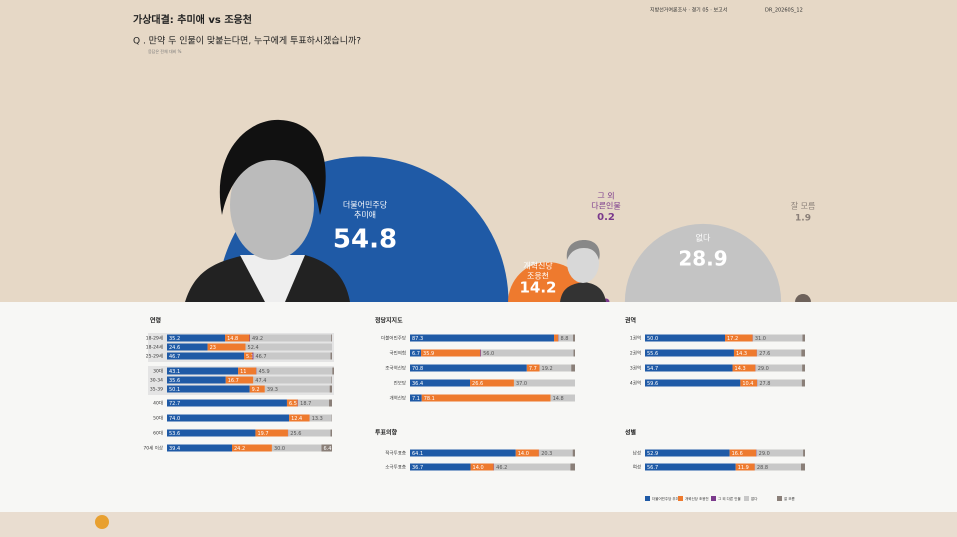 Image resolution: width=957 pixels, height=537 pixels. Describe the element at coordinates (317, 419) in the screenshot. I see `segment-label: 13.3` at that location.